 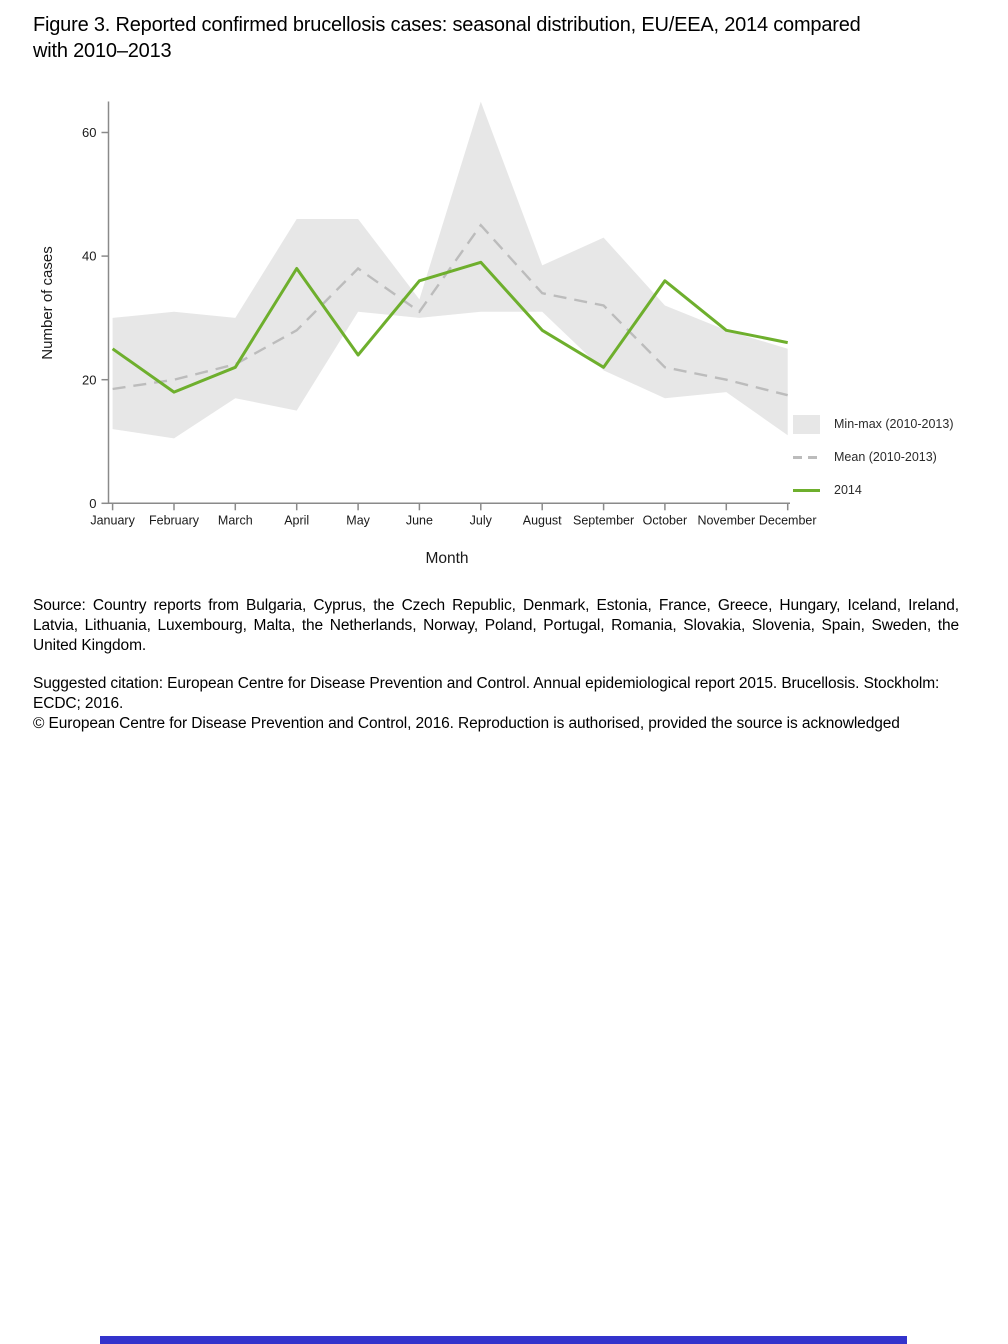 What do you see at coordinates (89, 256) in the screenshot?
I see `y-tick-label: 40` at bounding box center [89, 256].